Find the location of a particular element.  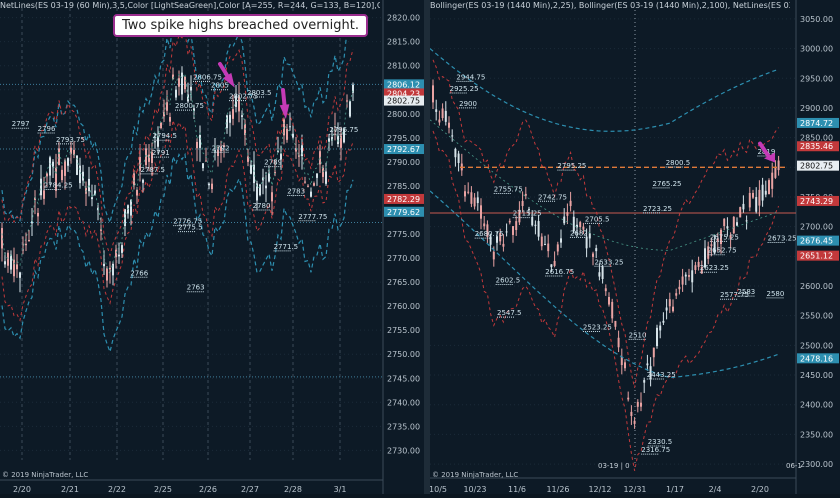

price-box-label: 2835.46 is located at coordinates (816, 146).